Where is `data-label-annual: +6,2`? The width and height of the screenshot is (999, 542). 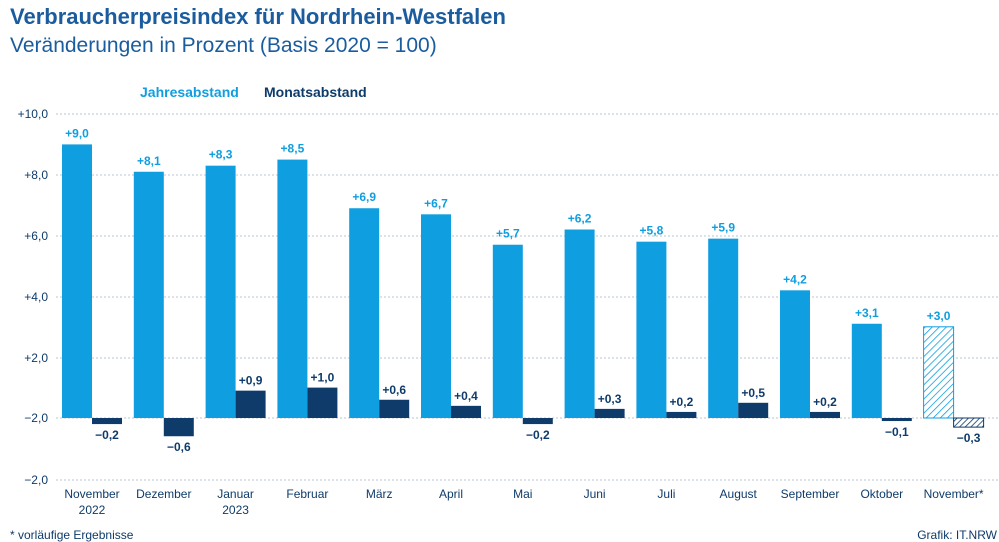 data-label-annual: +6,2 is located at coordinates (580, 219).